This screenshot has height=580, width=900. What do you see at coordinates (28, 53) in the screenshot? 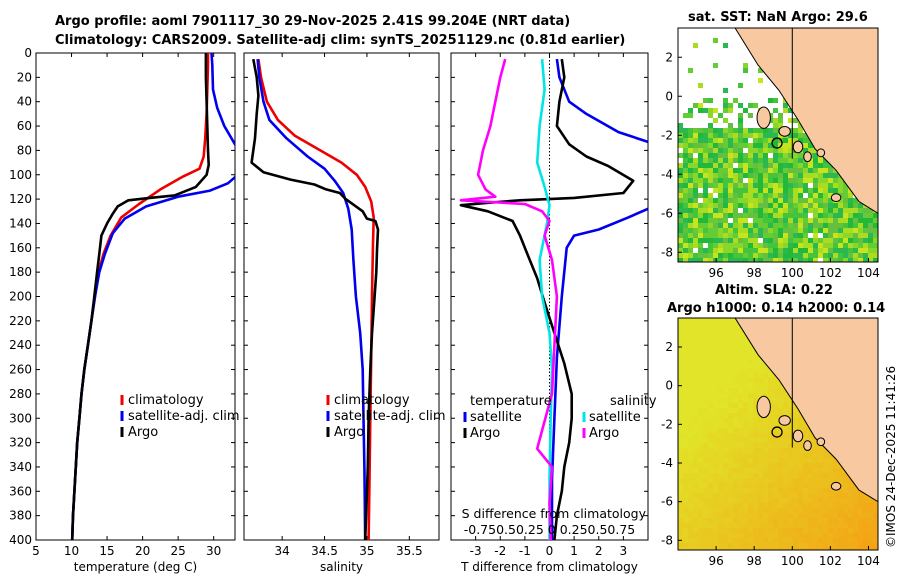
I see `depth-tick-label: 0` at bounding box center [28, 53].